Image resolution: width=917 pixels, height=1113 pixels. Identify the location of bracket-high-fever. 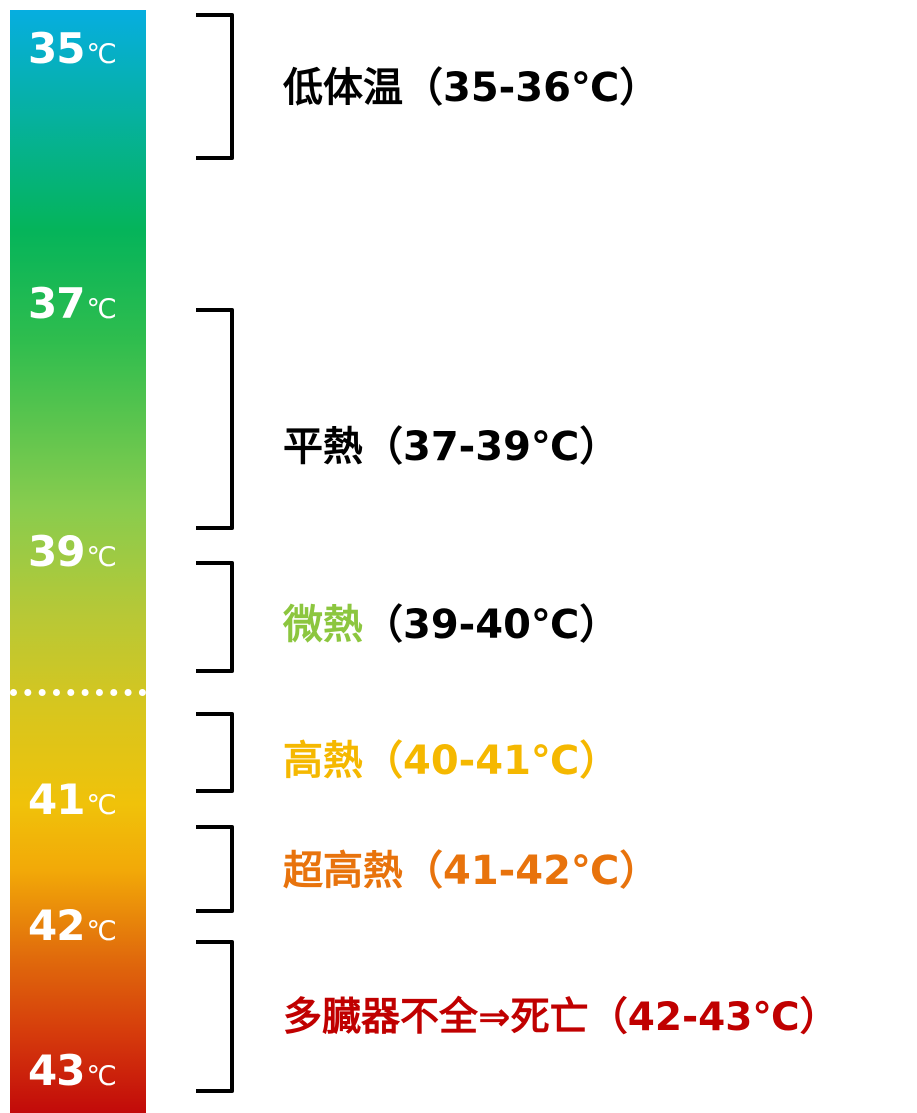
(214, 752).